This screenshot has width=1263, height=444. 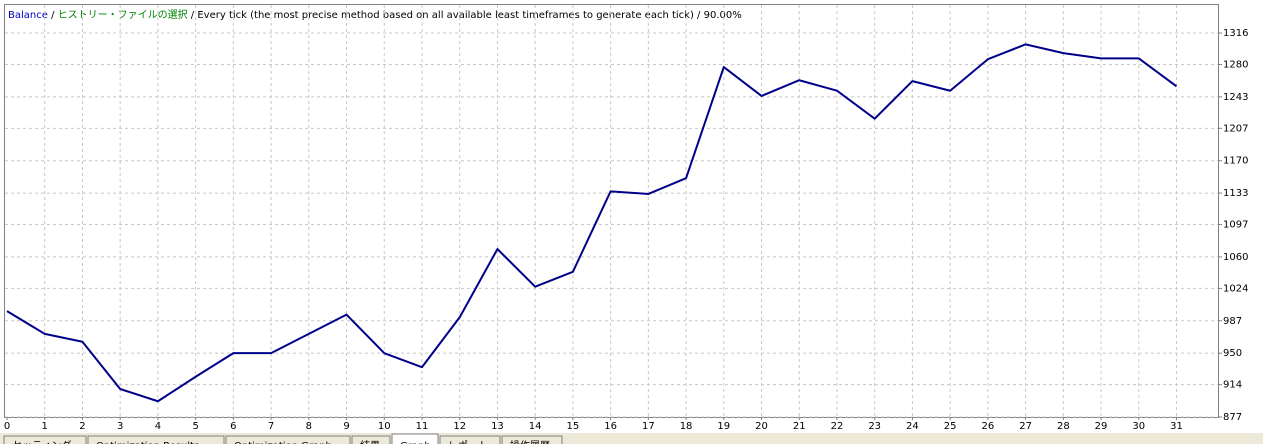 I want to click on x-tick-label: 1, so click(x=45, y=426).